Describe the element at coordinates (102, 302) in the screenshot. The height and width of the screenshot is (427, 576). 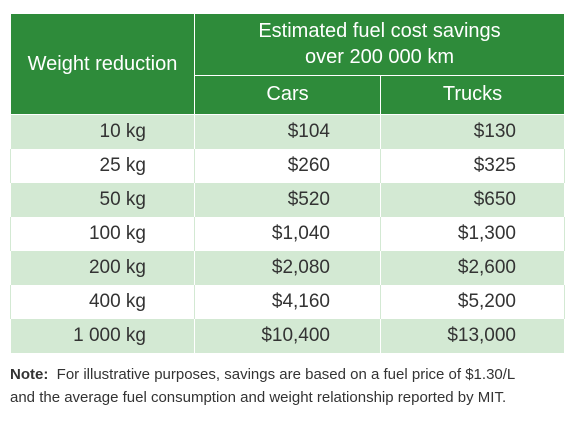
I see `cell-weight: 400 kg` at that location.